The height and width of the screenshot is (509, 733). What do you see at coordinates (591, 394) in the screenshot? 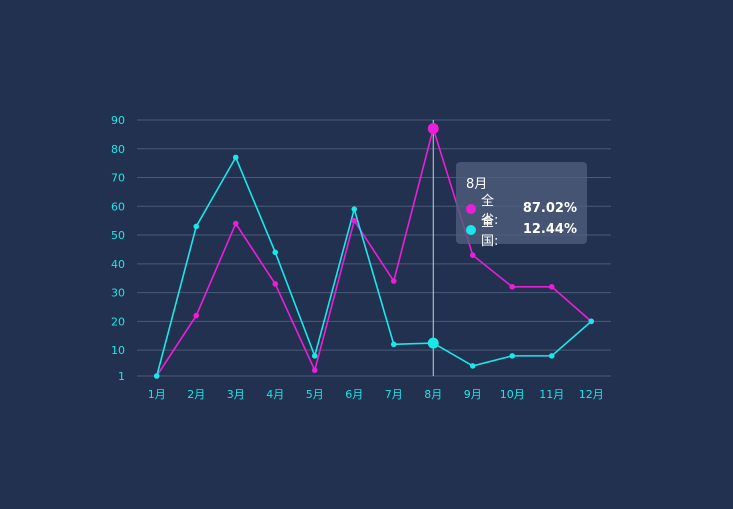
I see `x-tick-label: 12月` at bounding box center [591, 394].